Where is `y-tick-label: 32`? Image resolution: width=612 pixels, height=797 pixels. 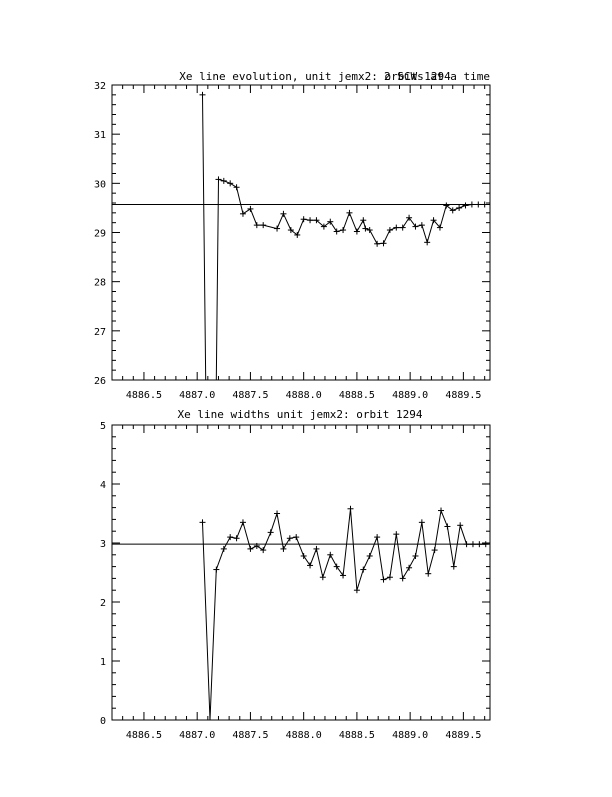 y-tick-label: 32 is located at coordinates (100, 86).